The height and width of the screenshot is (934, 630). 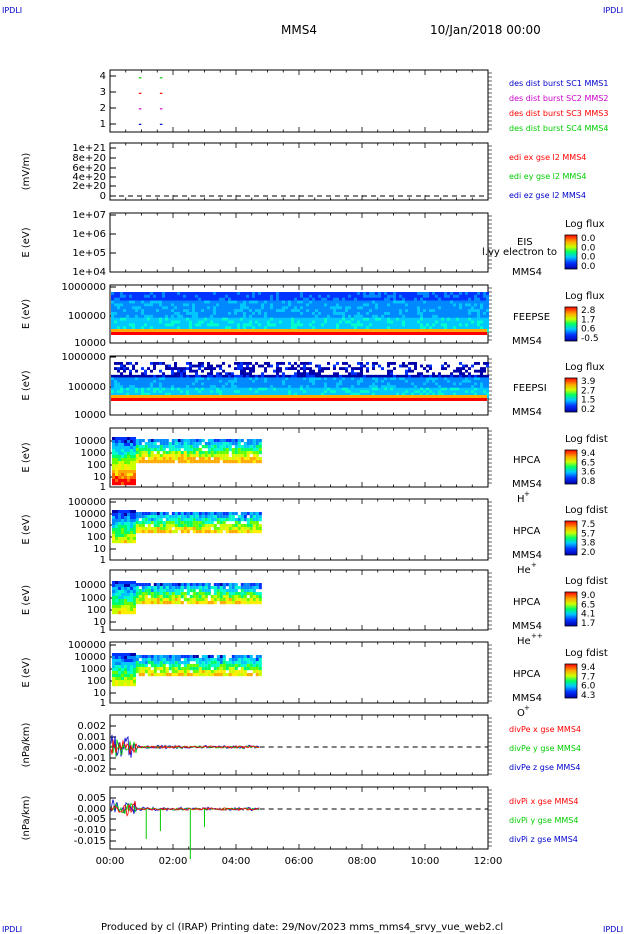 I want to click on y-tick-label: 1, so click(x=103, y=487).